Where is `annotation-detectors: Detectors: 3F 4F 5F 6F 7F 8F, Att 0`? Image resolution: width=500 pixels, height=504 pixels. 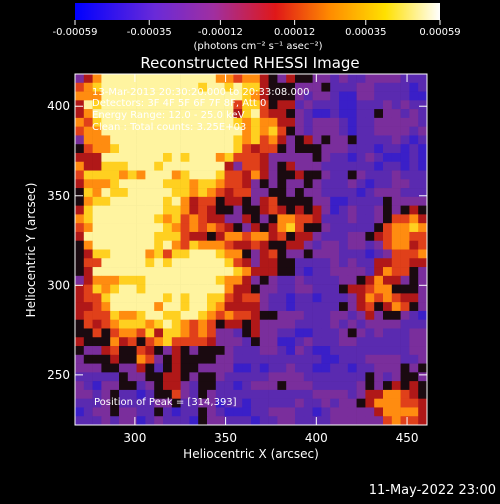
annotation-detectors: Detectors: 3F 4F 5F 6F 7F 8F, Att 0 is located at coordinates (179, 103).